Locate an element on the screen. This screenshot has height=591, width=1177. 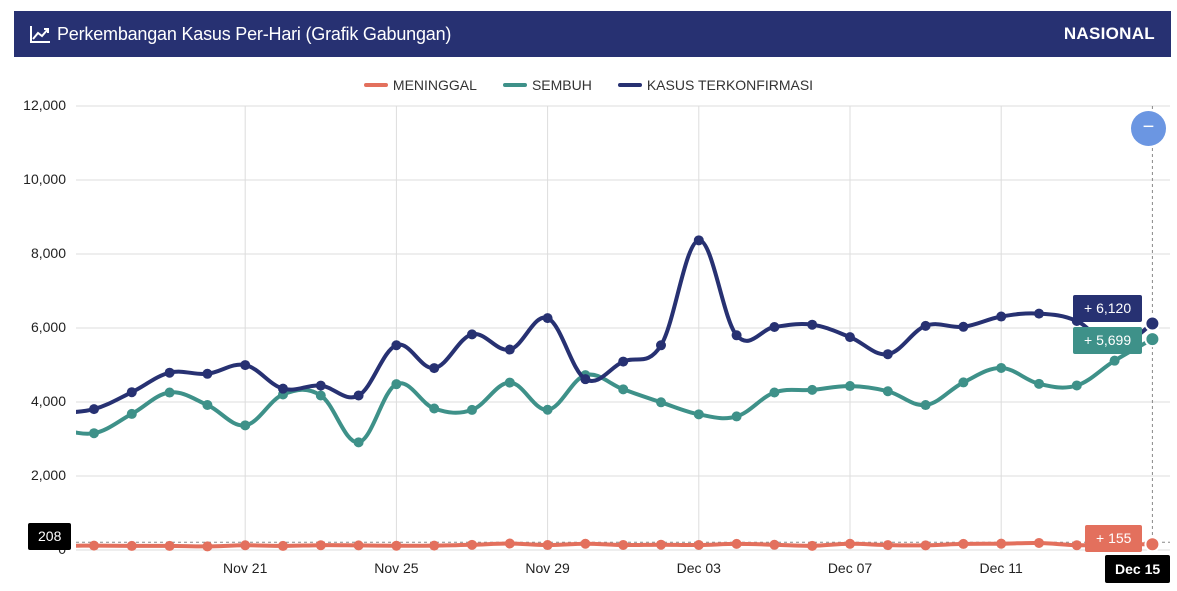
legend-swatch-kasus-terkonfirmasi is located at coordinates (629, 85).